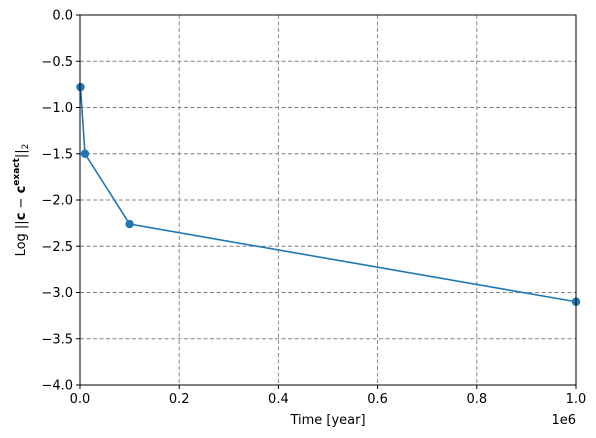 Image resolution: width=596 pixels, height=438 pixels. Describe the element at coordinates (57, 293) in the screenshot. I see `y-tick-label: −3.0` at that location.